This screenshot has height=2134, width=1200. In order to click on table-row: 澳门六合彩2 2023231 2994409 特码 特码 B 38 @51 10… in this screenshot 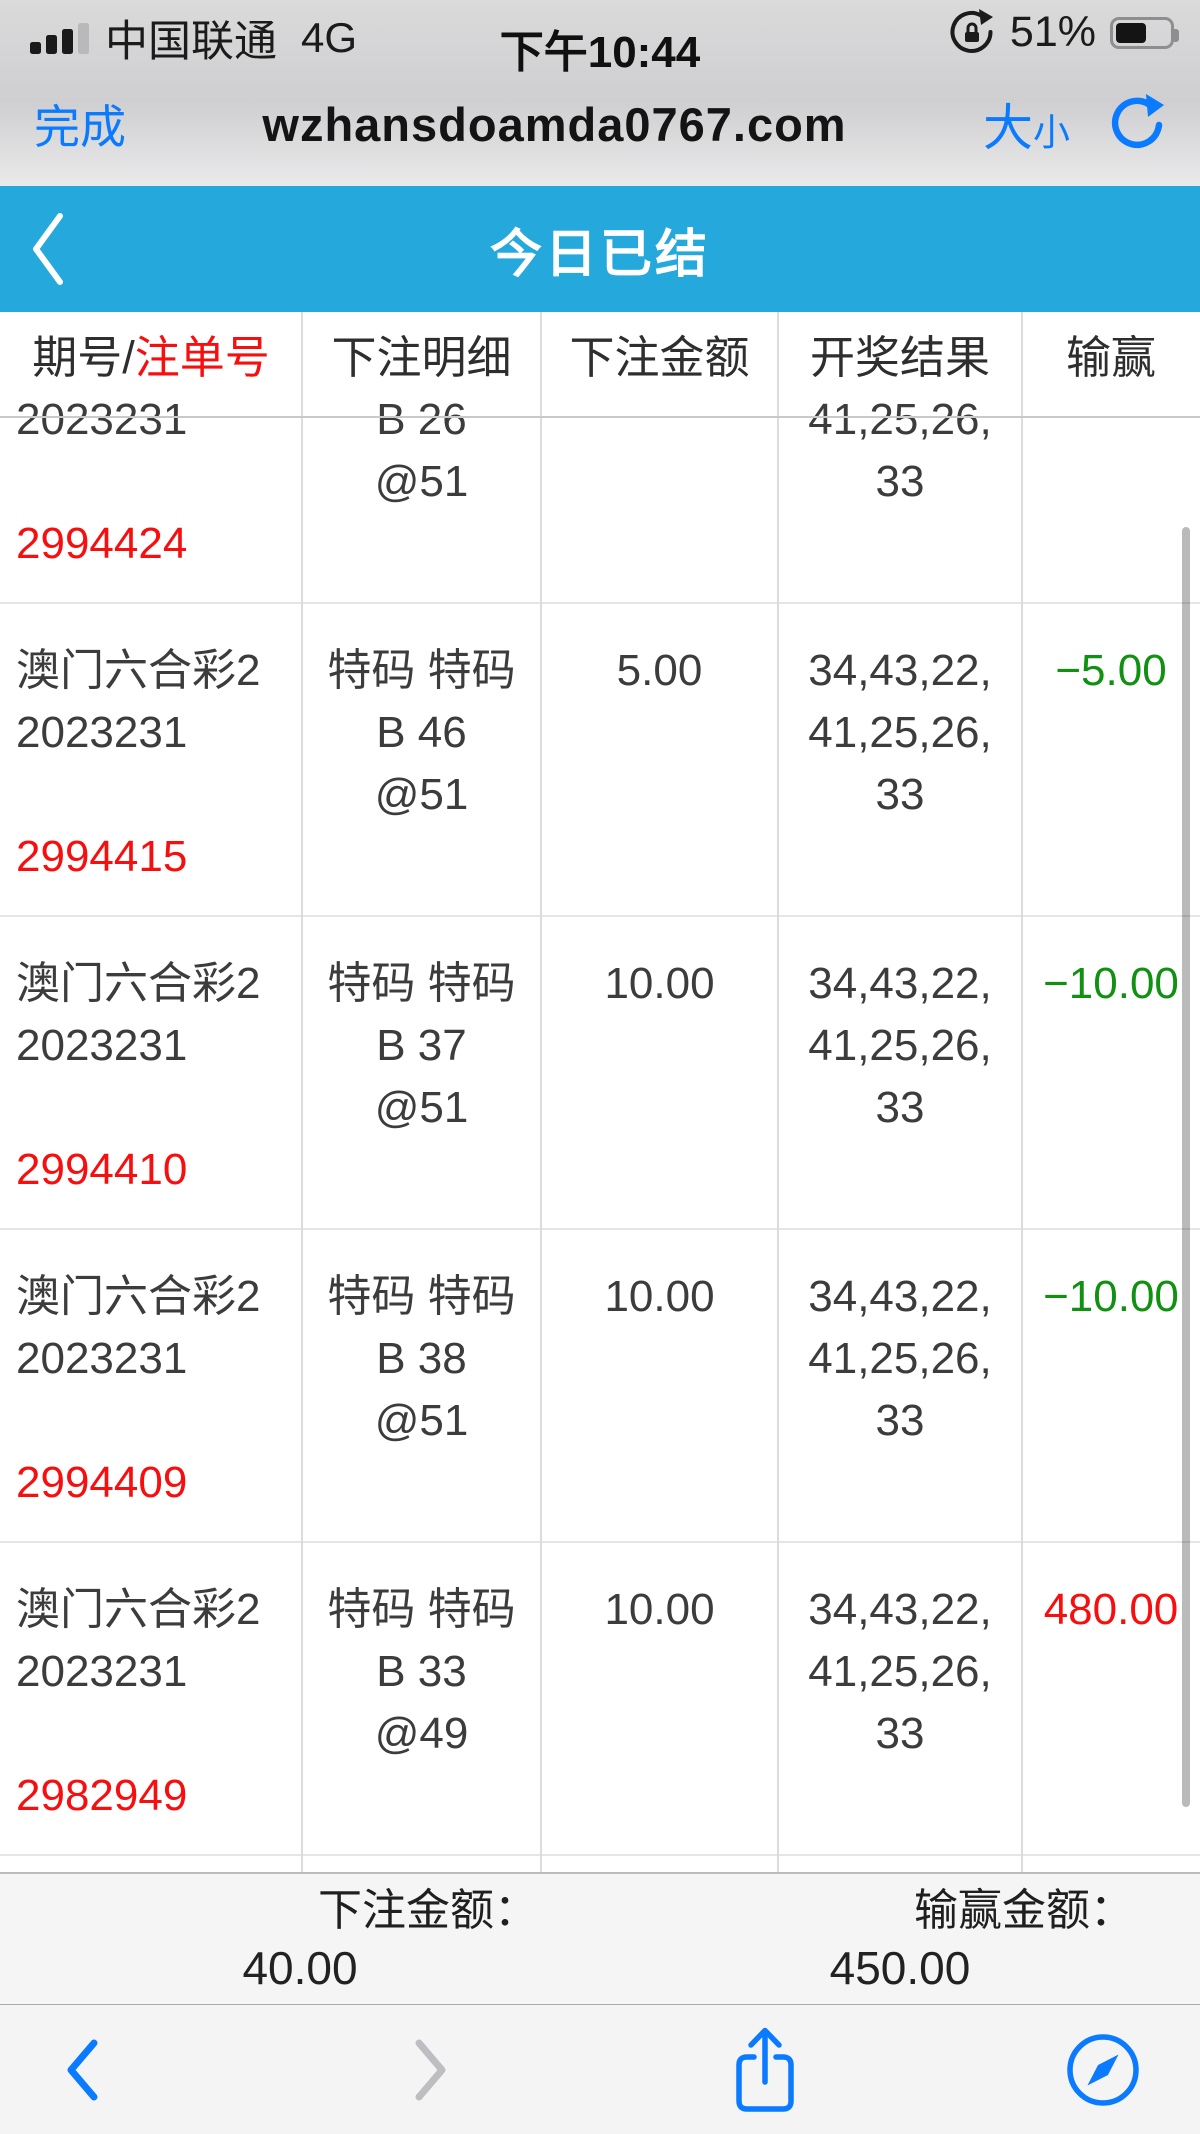, I will do `click(600, 1386)`.